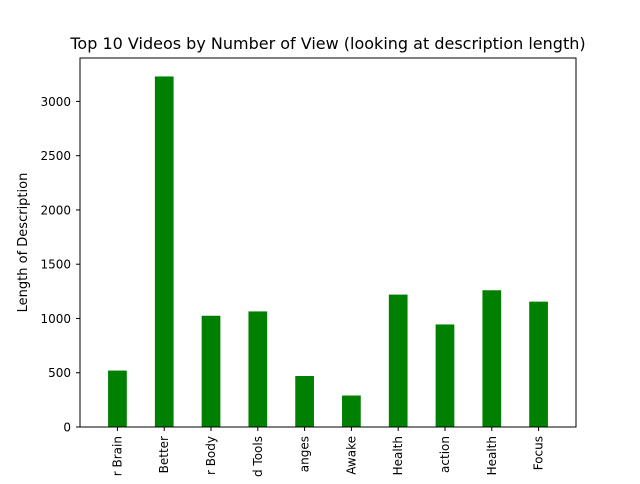 This screenshot has height=484, width=640. Describe the element at coordinates (59, 373) in the screenshot. I see `y-tick-label: 500` at that location.